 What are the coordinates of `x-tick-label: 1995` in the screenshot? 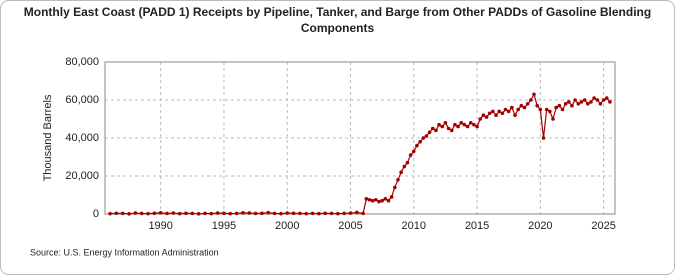 It's located at (224, 226).